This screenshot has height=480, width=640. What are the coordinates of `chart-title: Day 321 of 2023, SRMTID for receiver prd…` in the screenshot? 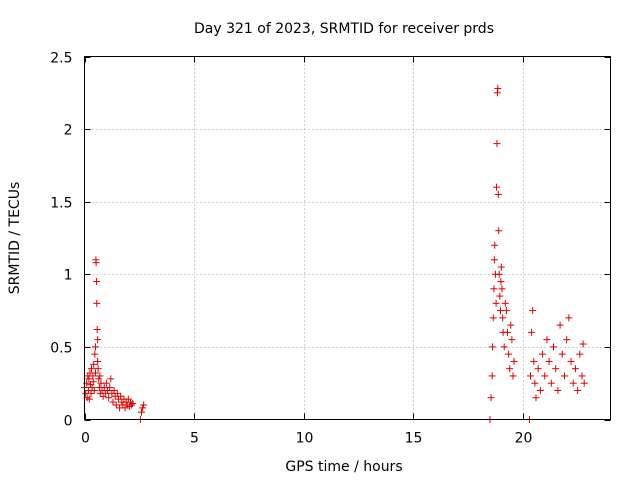 It's located at (344, 29).